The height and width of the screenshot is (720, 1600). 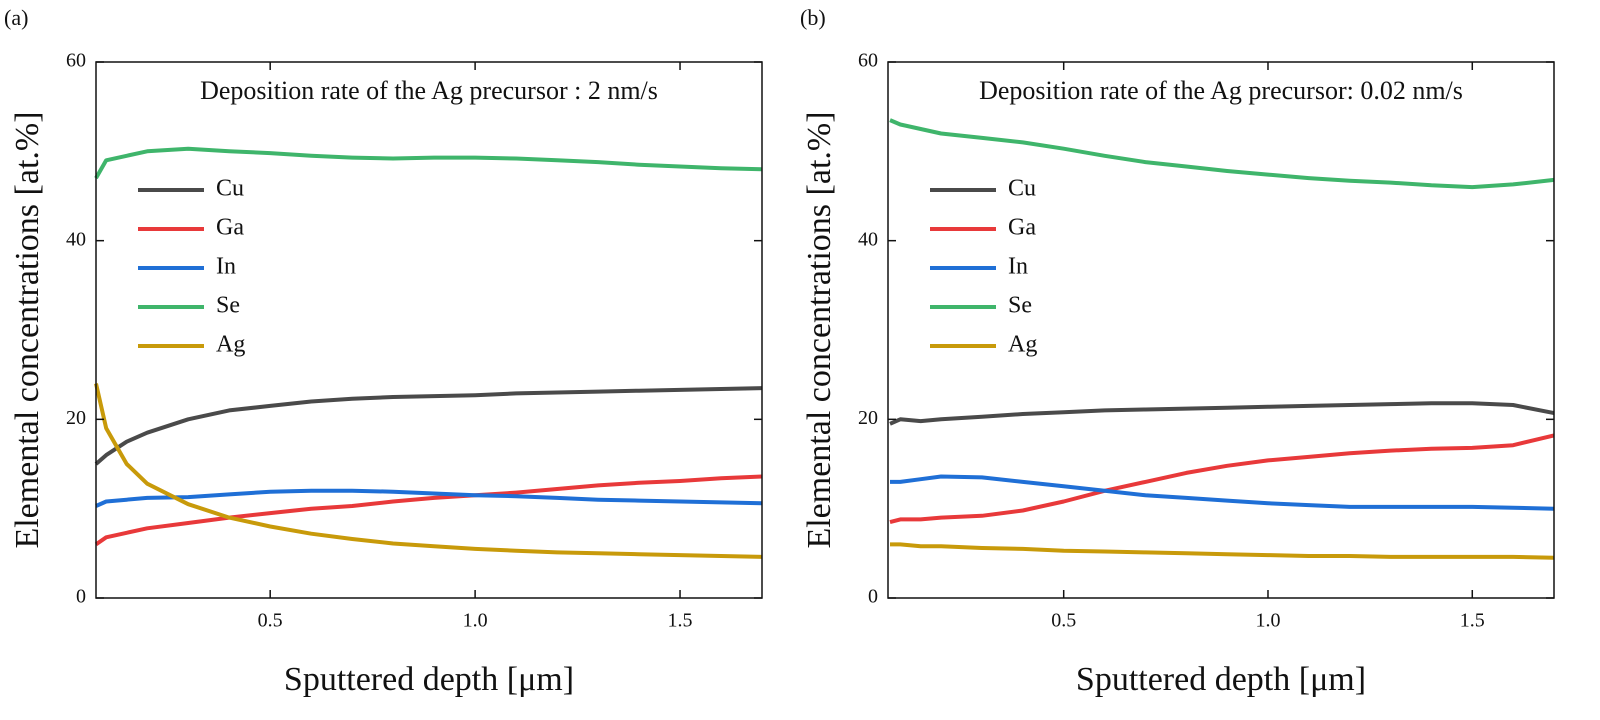 I want to click on panel-label: (a), so click(x=16, y=17).